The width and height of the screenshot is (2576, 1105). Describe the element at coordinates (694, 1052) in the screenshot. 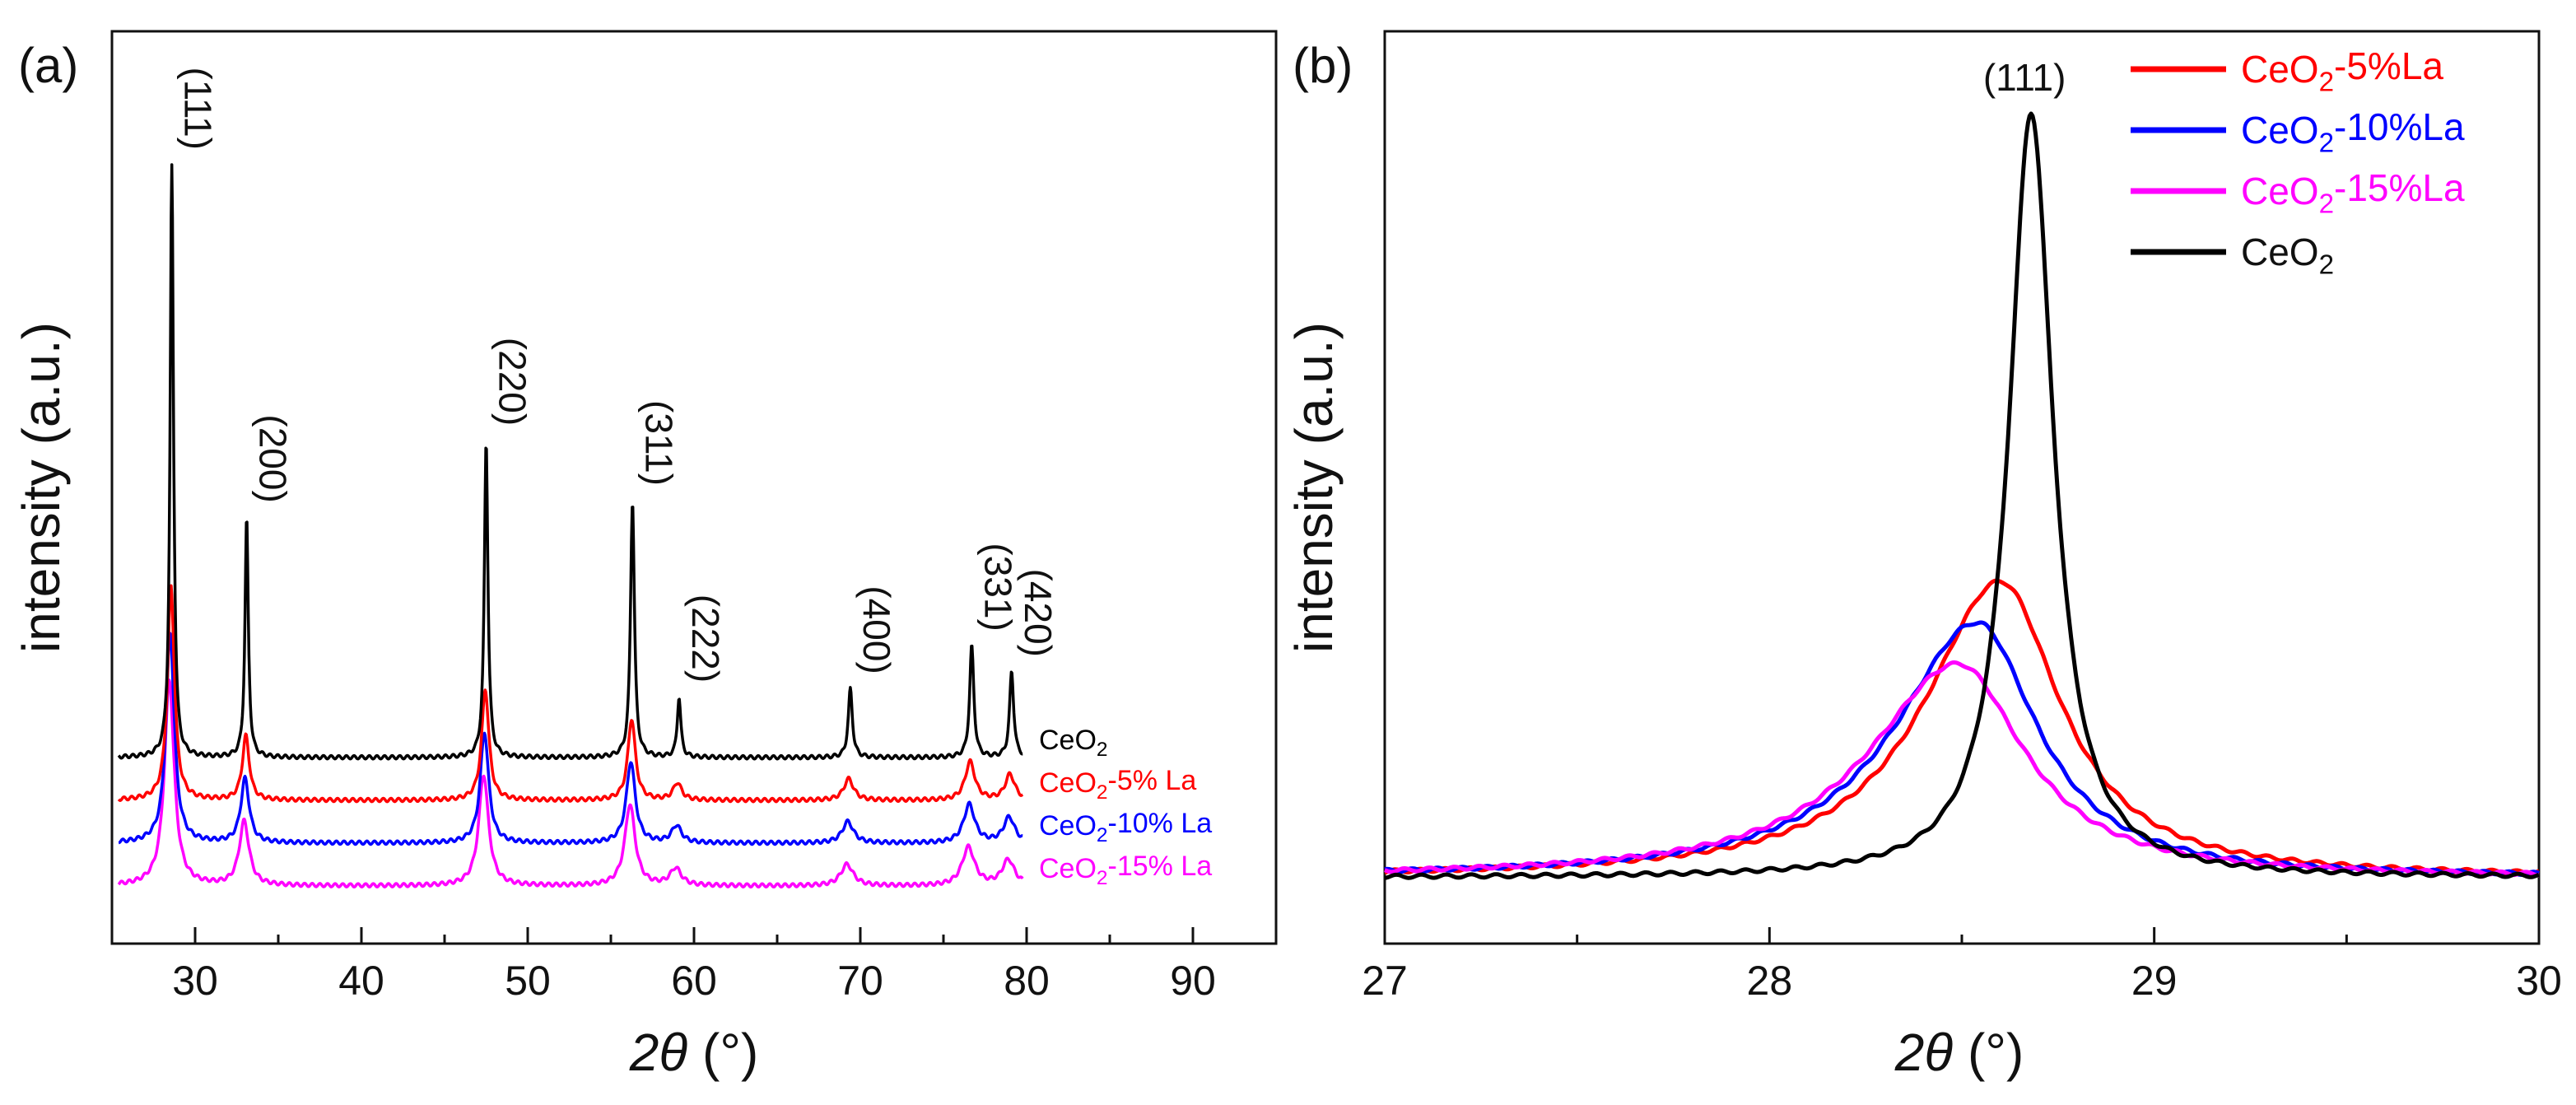

I see `panel-a-x-axis-label: 2θ (°)` at that location.